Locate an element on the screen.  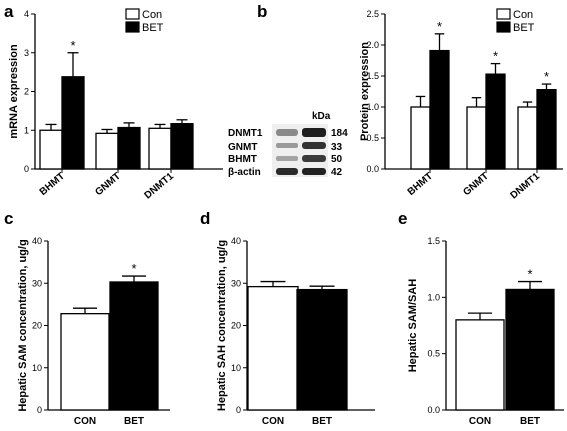
blot-label-gnmt: GNMT is located at coordinates (242, 147).